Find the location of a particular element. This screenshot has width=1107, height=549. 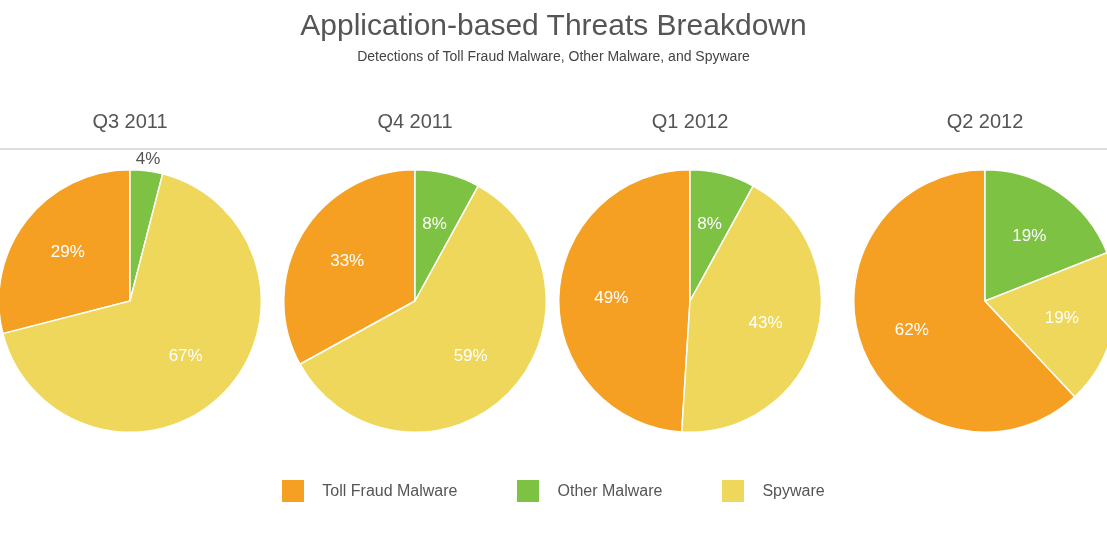

data-label: 33% is located at coordinates (347, 260).